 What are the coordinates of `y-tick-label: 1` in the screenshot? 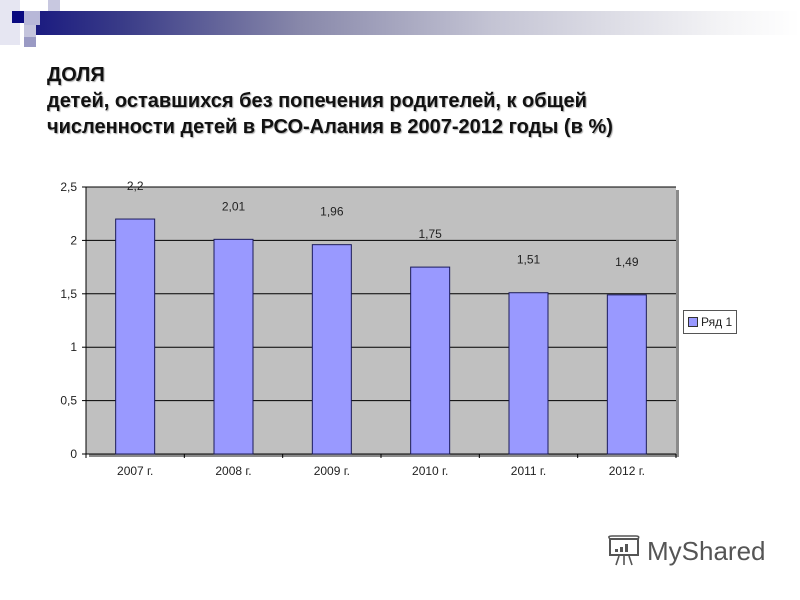 It's located at (73, 347).